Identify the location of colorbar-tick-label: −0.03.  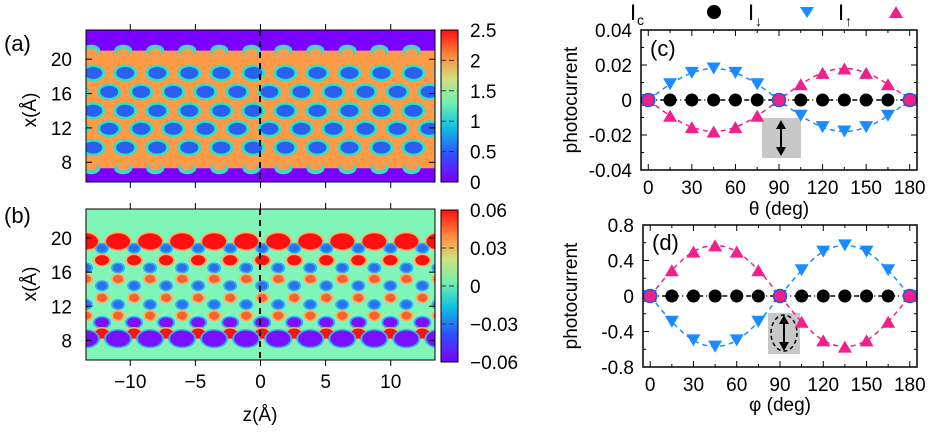
(494, 325).